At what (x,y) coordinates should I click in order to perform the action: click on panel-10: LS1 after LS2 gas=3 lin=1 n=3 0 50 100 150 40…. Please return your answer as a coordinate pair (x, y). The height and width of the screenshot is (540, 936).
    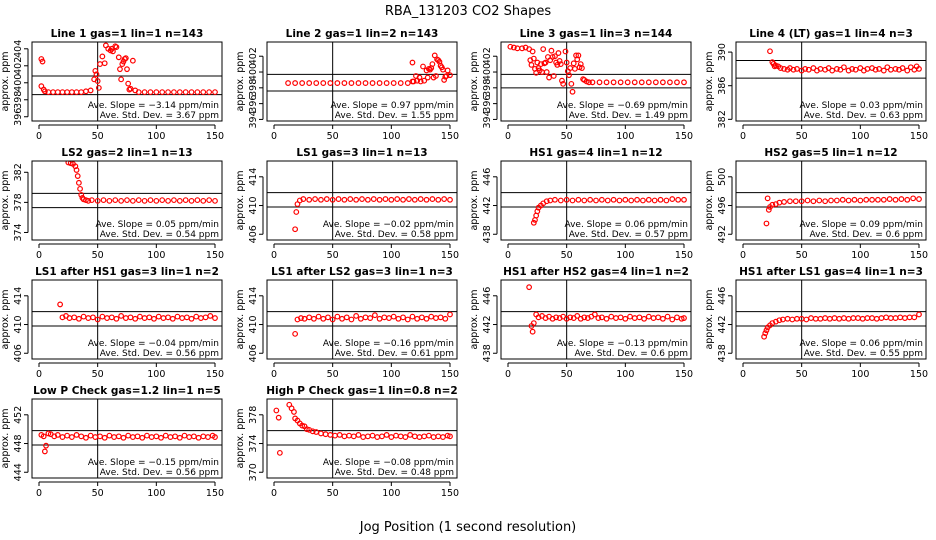
    Looking at the image, I should click on (347, 323).